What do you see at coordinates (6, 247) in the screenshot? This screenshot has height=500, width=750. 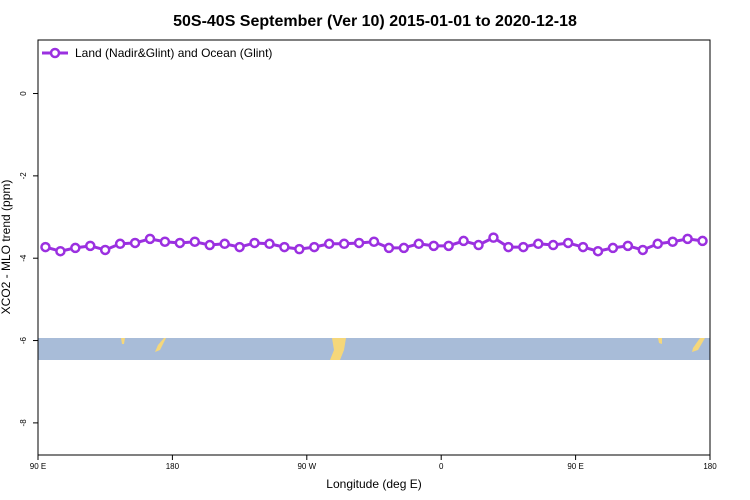 I see `y-axis-label: XCO2 - MLO trend (ppm)` at bounding box center [6, 247].